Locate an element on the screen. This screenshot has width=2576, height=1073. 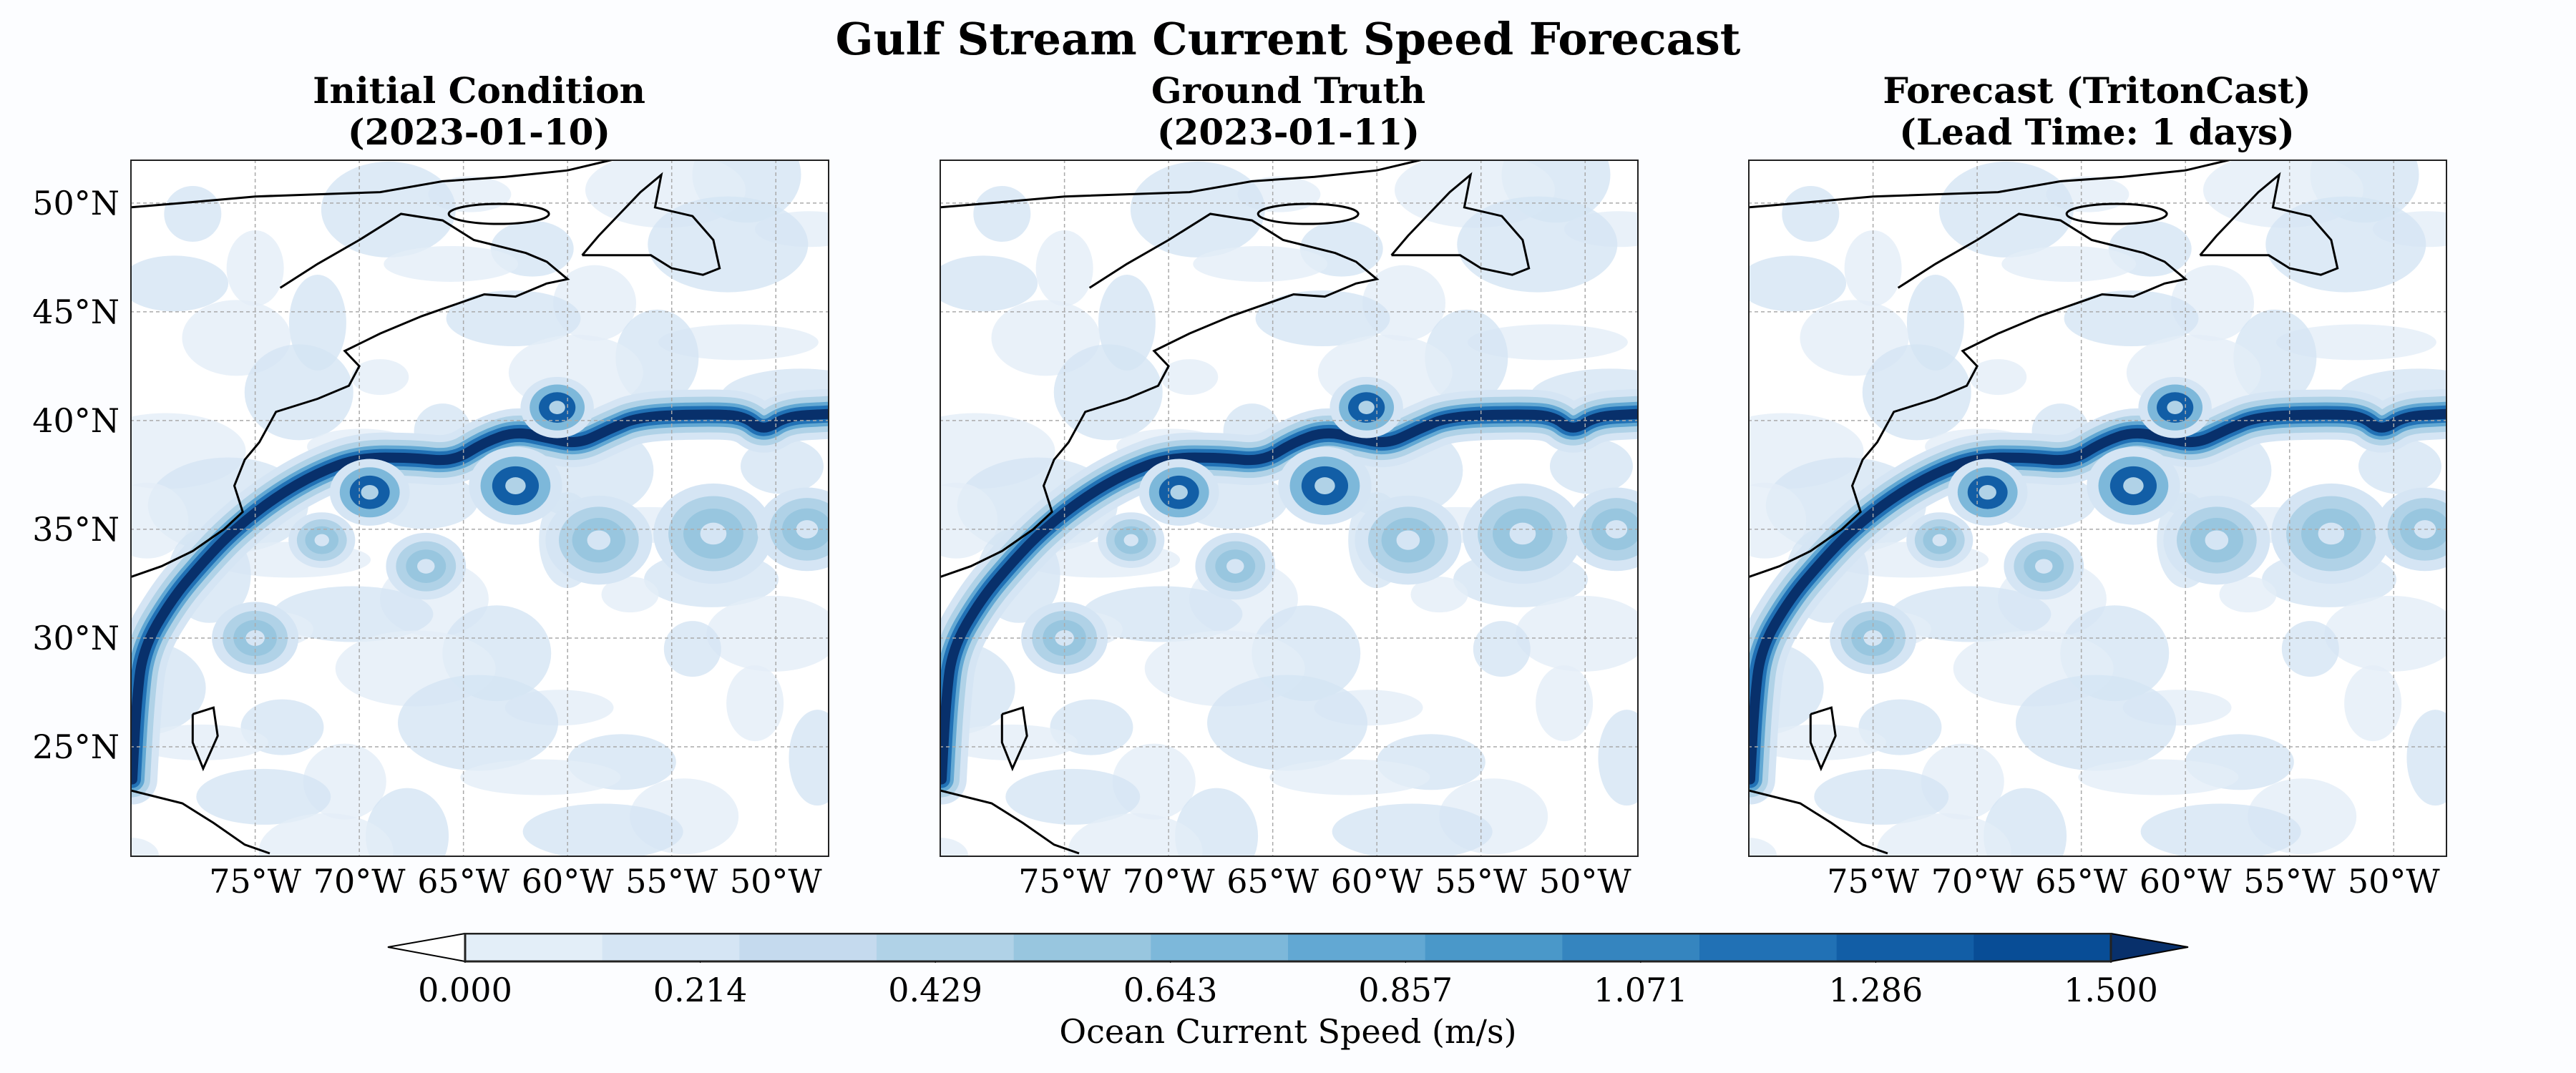
colorbar-tick-label: 1.286 is located at coordinates (1875, 990).